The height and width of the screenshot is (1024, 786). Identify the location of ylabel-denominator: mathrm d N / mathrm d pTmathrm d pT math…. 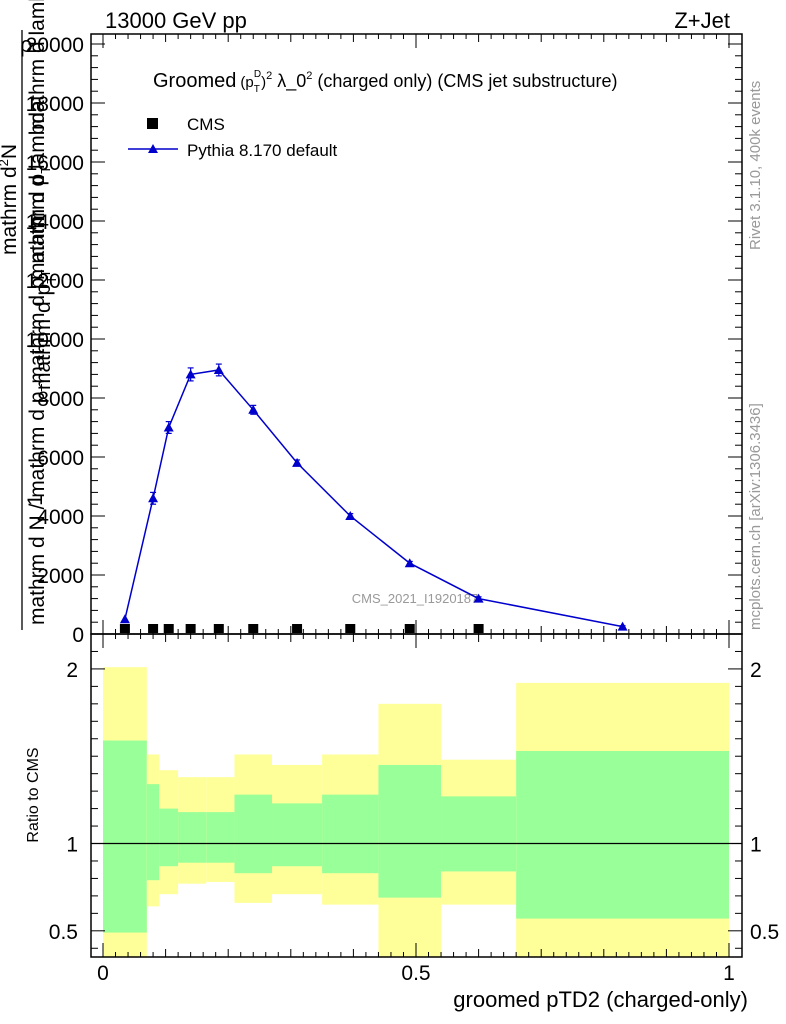
(39, 362).